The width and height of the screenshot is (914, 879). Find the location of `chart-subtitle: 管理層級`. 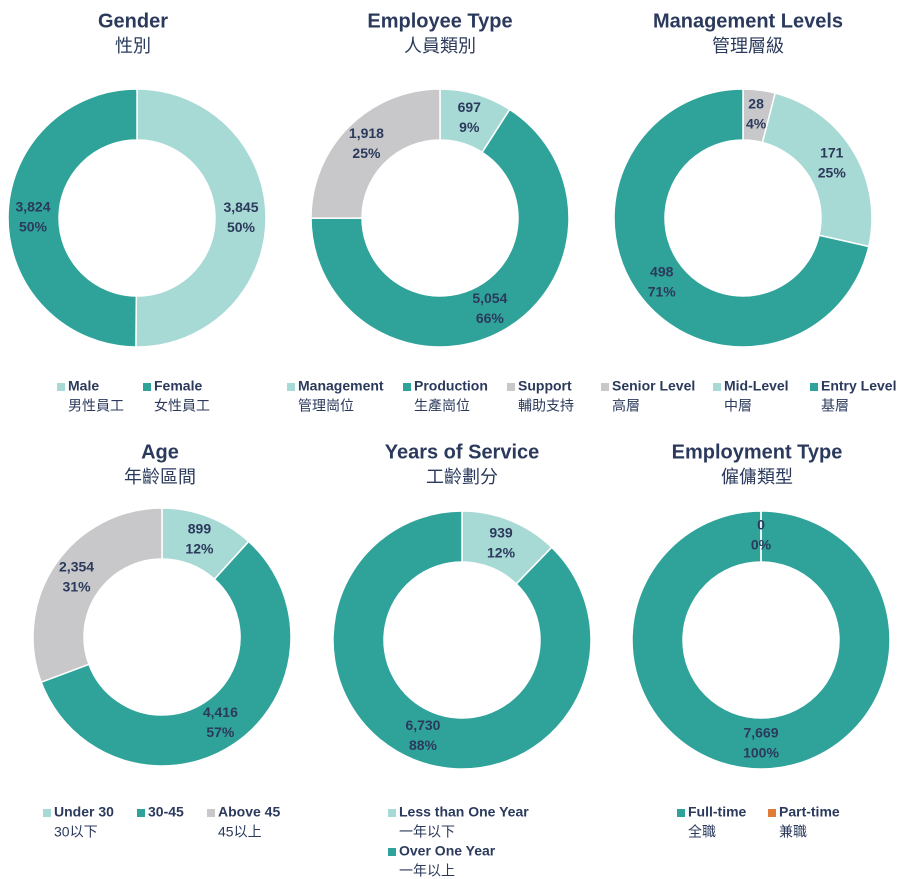

chart-subtitle: 管理層級 is located at coordinates (748, 46).